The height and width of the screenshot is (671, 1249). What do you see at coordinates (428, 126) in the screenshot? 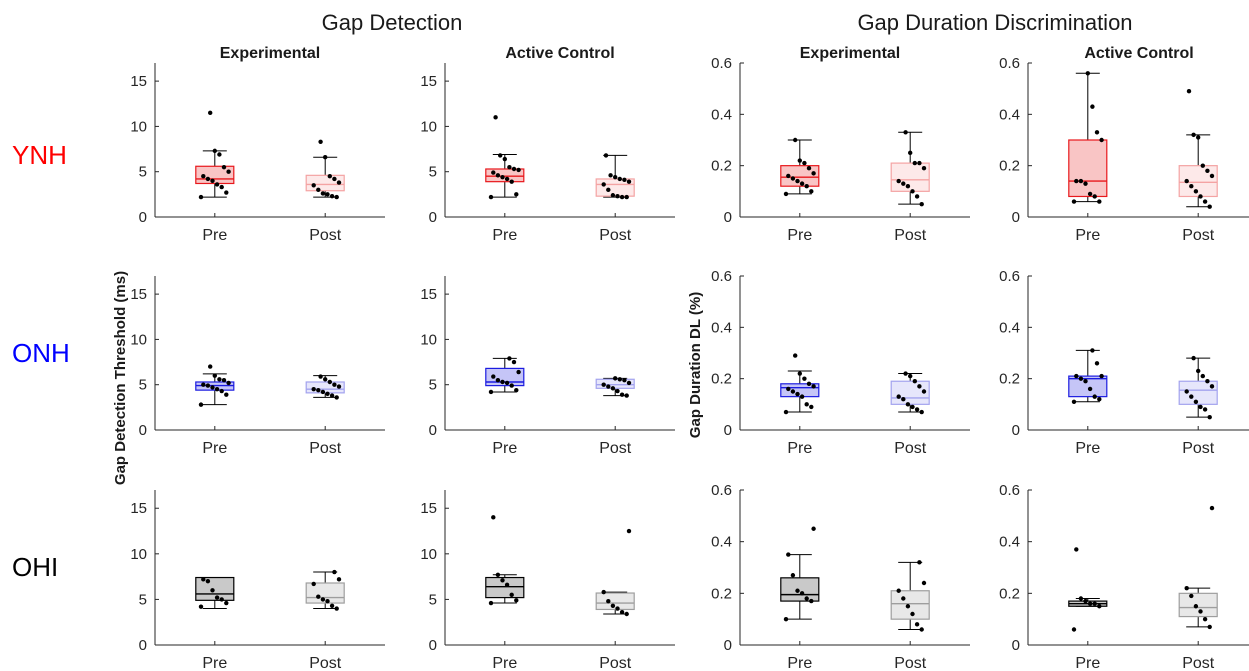
I see `y-tick-label: 10` at bounding box center [428, 126].